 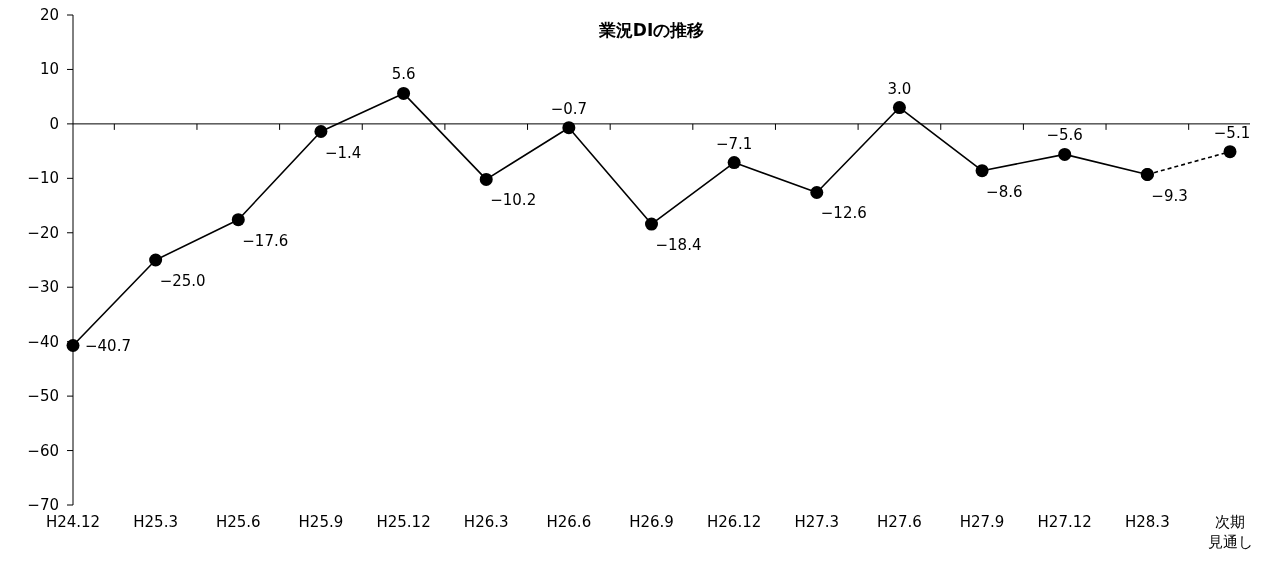 What do you see at coordinates (43, 396) in the screenshot?
I see `y-tick-label: −50` at bounding box center [43, 396].